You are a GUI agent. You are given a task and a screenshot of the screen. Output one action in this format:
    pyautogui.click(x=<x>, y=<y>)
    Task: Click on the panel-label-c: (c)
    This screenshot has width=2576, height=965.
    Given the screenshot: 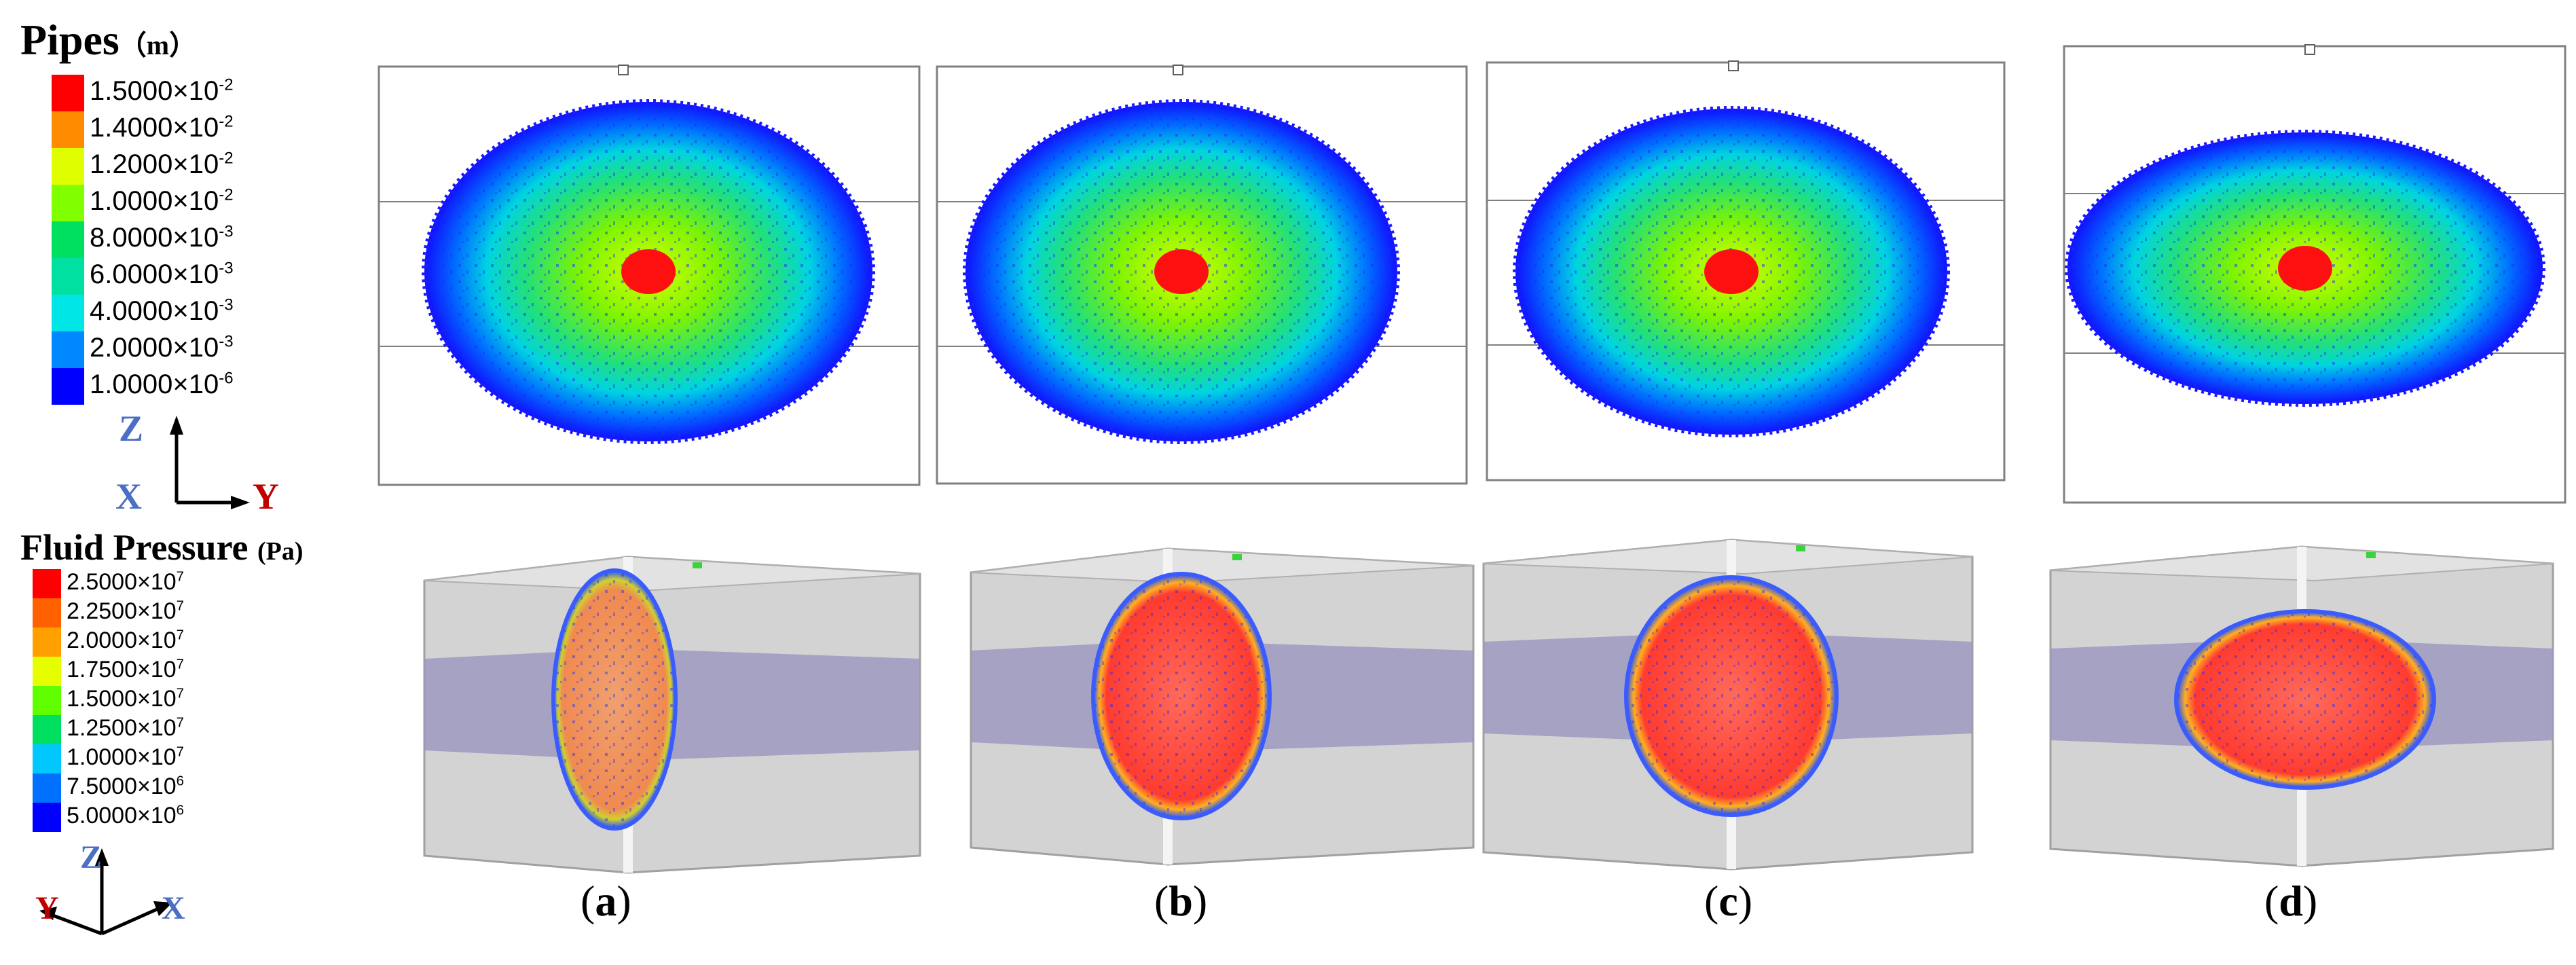 What is the action you would take?
    pyautogui.click(x=1728, y=901)
    